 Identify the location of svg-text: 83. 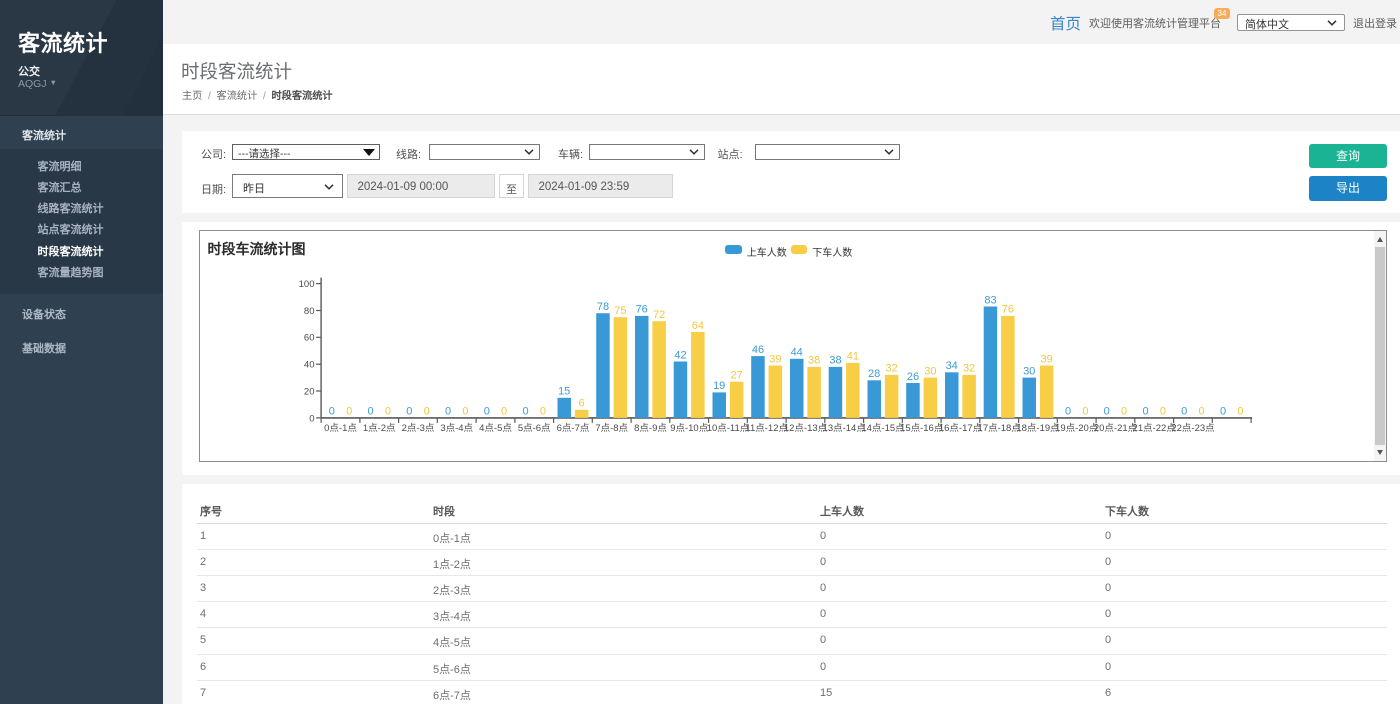
(990, 300).